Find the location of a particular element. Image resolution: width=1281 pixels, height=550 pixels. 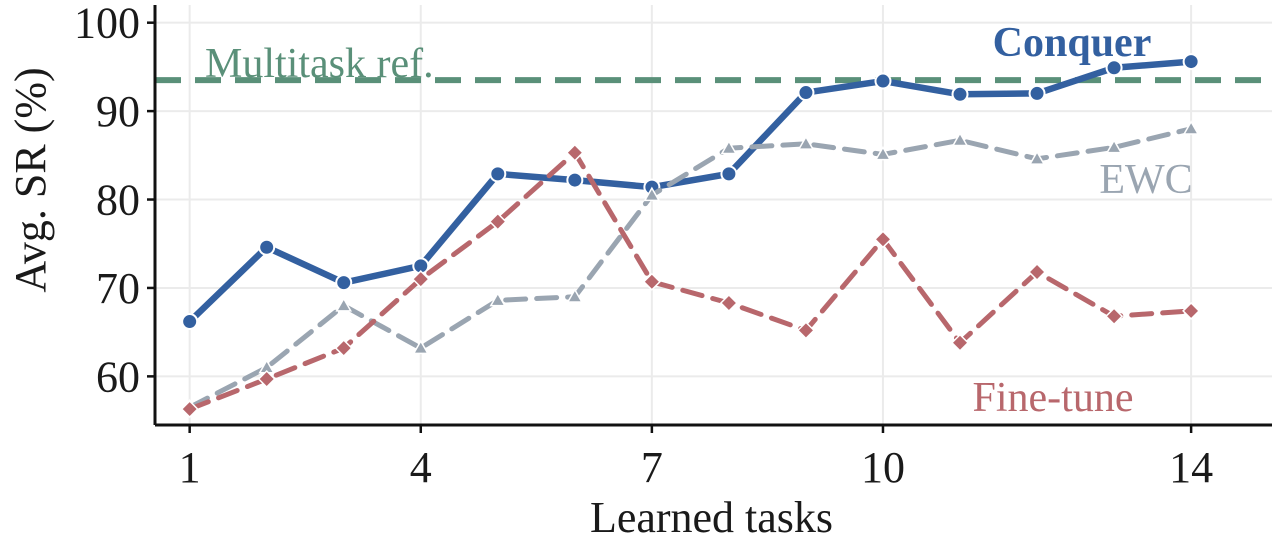

reference-label: Multitask ref. is located at coordinates (319, 64).